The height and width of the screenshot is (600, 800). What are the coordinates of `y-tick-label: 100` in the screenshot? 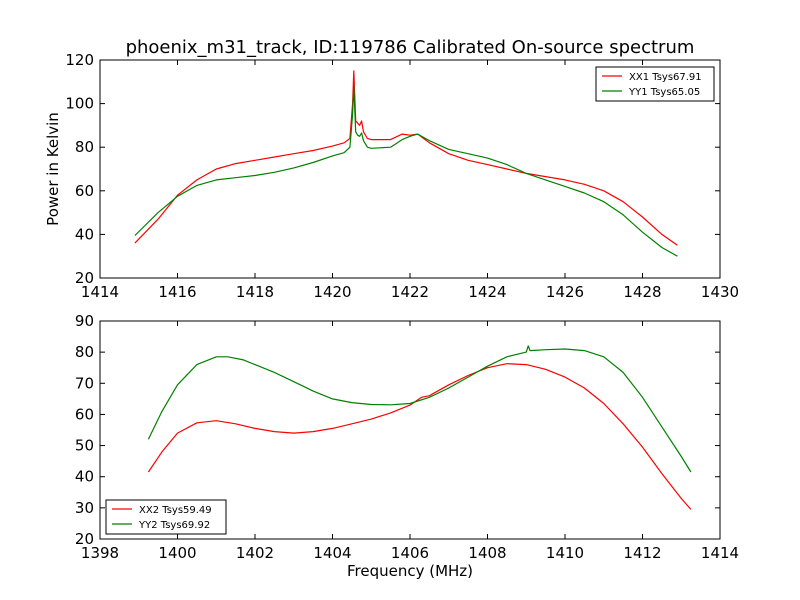 It's located at (79, 104).